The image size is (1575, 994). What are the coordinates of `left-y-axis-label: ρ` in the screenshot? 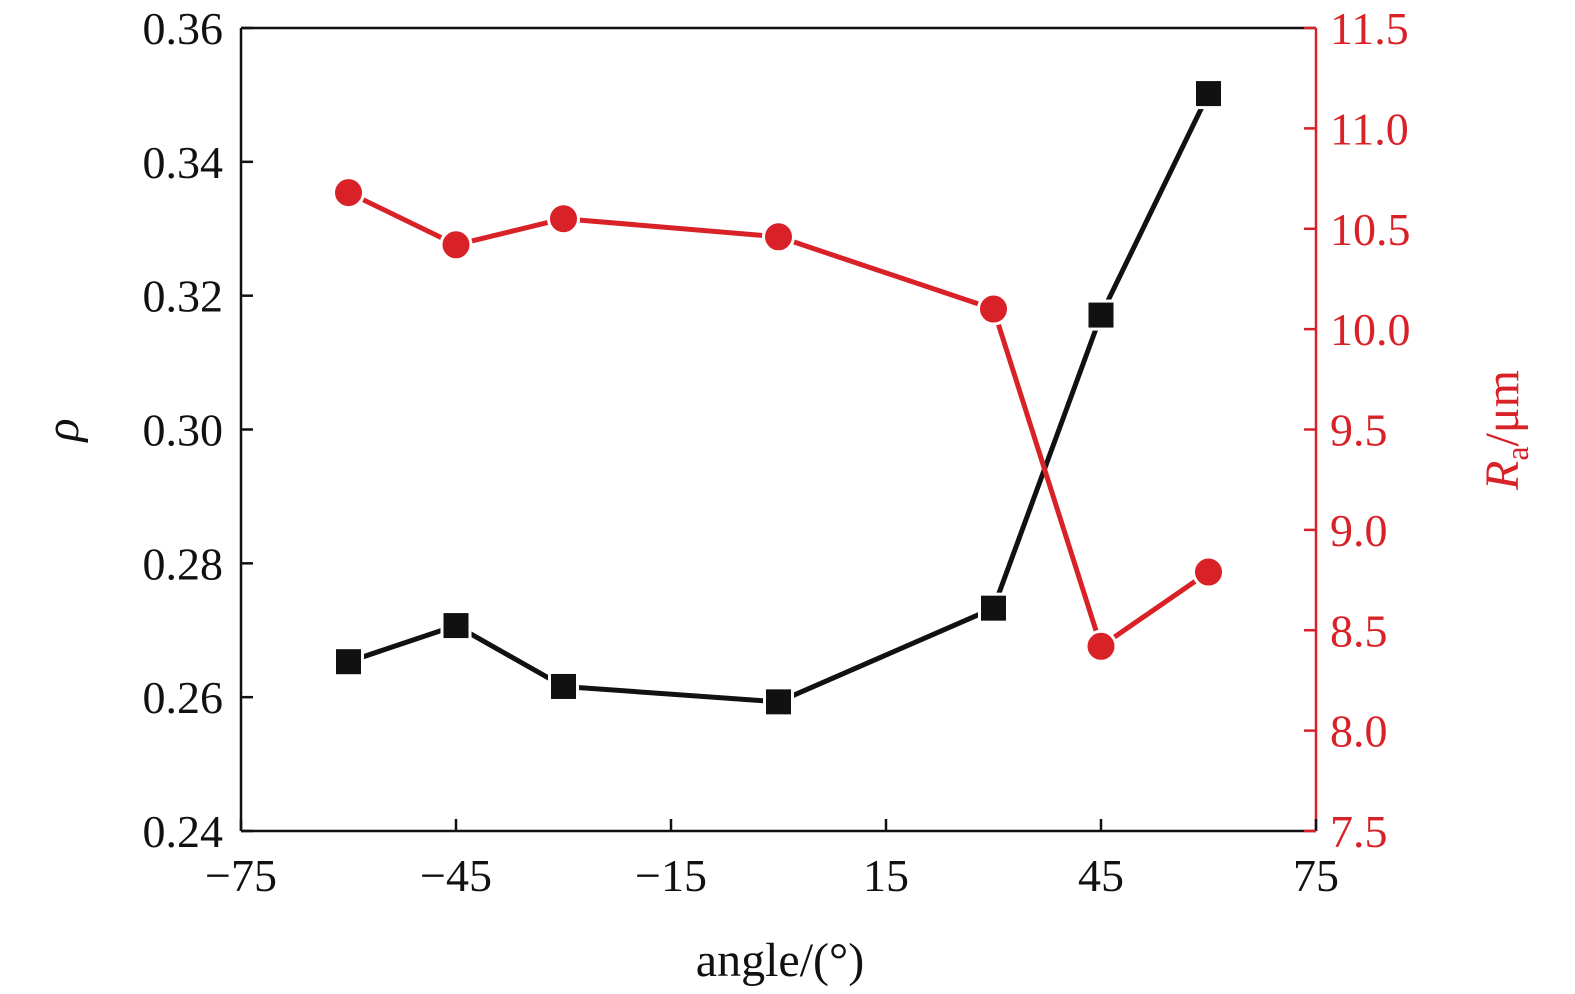 It's located at (62, 430).